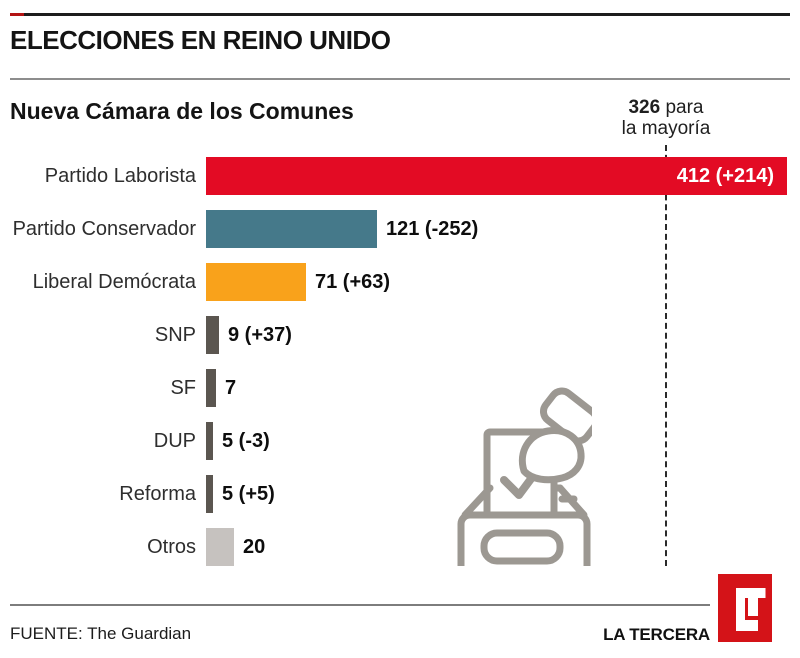 The image size is (800, 658). Describe the element at coordinates (477, 501) in the screenshot. I see `lid-left-edge` at that location.